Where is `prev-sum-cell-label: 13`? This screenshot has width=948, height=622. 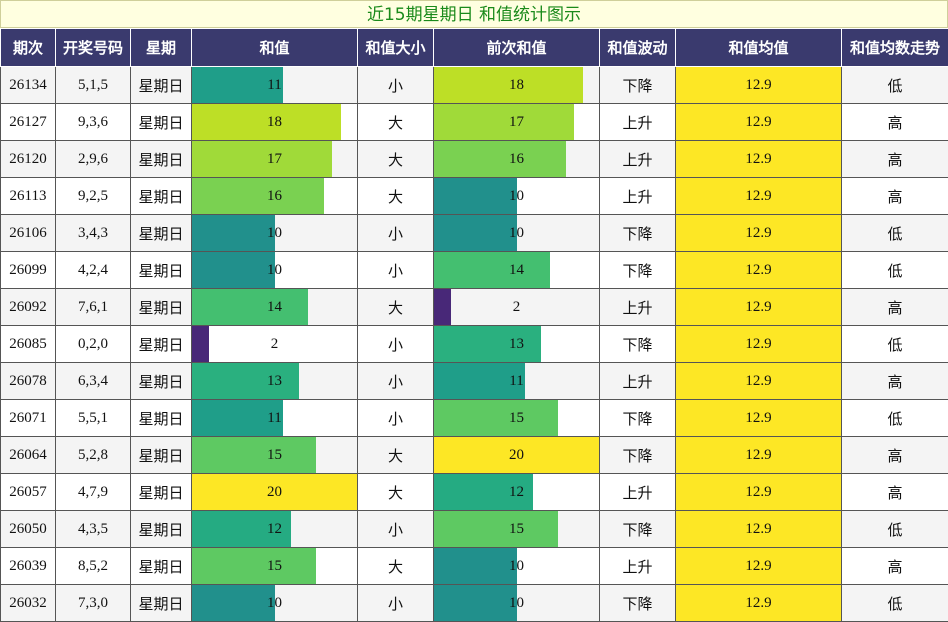 prev-sum-cell-label: 13 is located at coordinates (516, 344).